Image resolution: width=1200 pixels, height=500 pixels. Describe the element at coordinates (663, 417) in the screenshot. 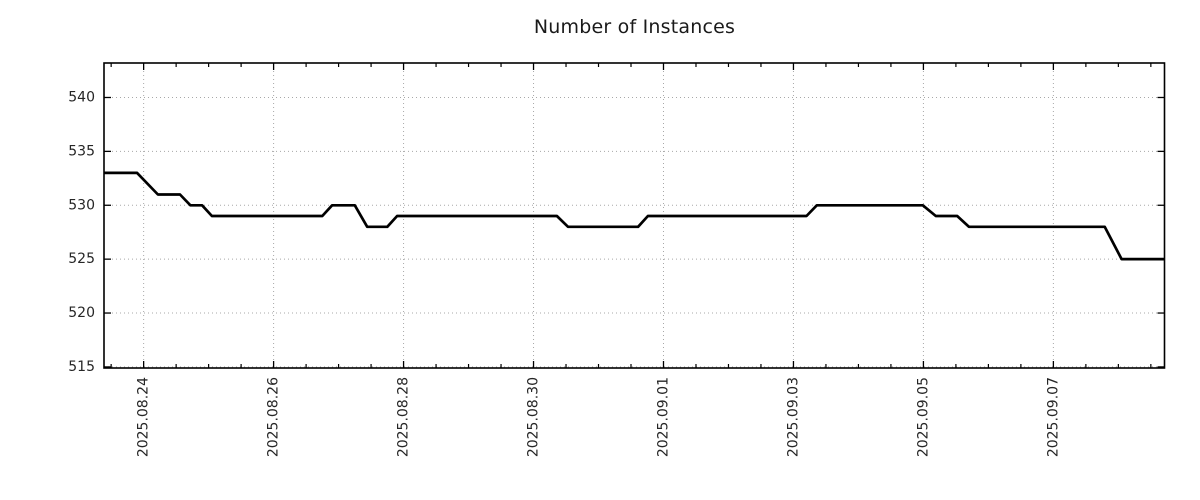

I see `x-tick-label: 2025.09.01` at that location.